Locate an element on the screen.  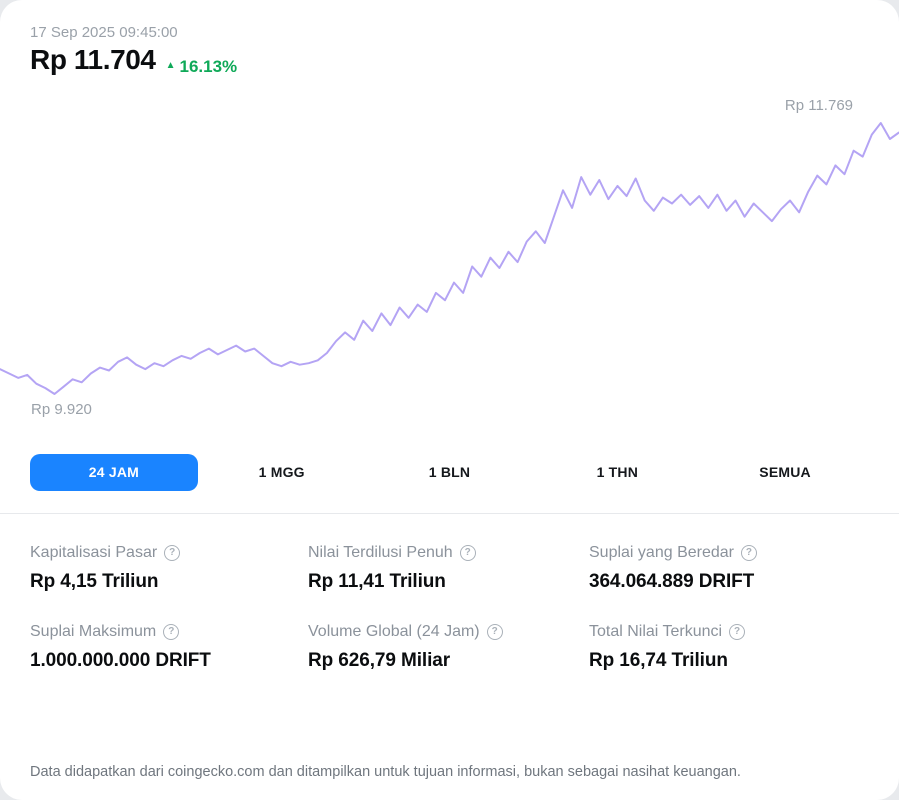
stat-label: Suplai Maksimum ? is located at coordinates (169, 632).